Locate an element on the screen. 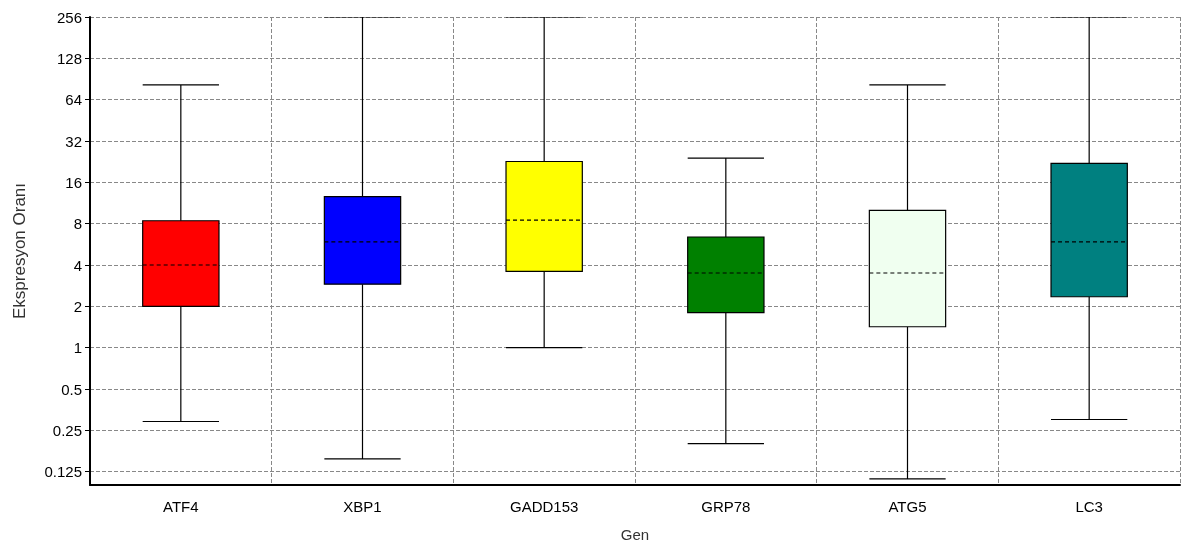 The height and width of the screenshot is (558, 1192). y-axis-title: Ekspresyon Oranı is located at coordinates (19, 251).